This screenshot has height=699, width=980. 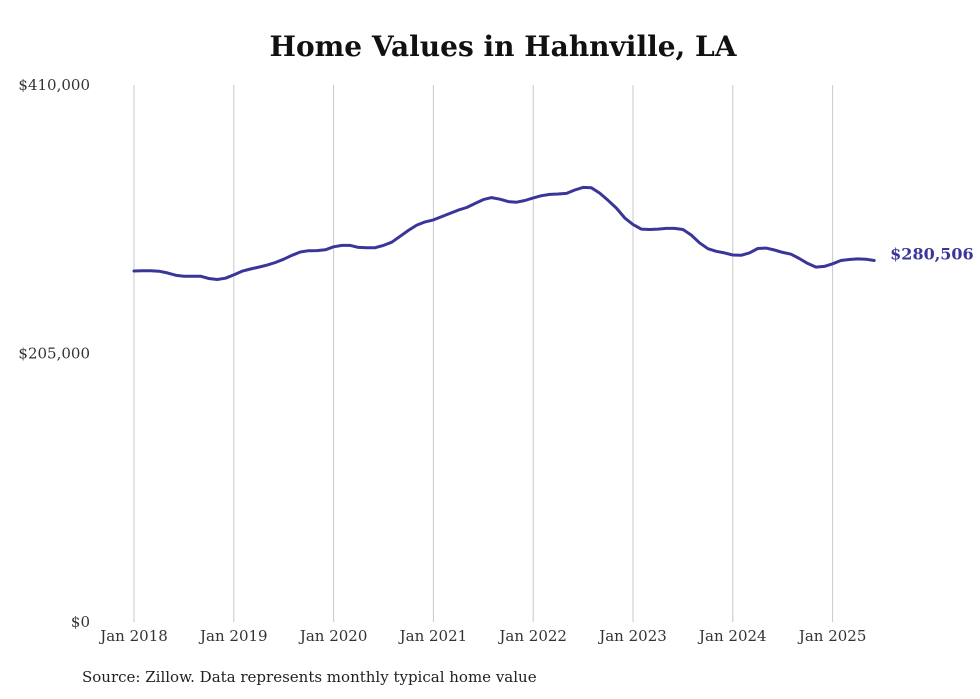 What do you see at coordinates (932, 254) in the screenshot?
I see `last-value-label: $280,506` at bounding box center [932, 254].